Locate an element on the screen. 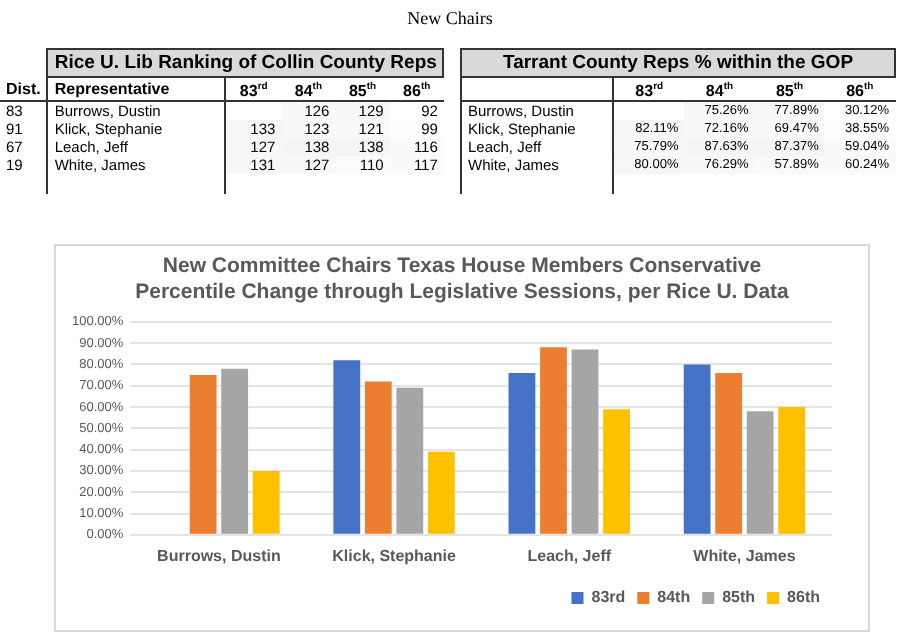 Image resolution: width=900 pixels, height=642 pixels. legend-label: 85th is located at coordinates (739, 597).